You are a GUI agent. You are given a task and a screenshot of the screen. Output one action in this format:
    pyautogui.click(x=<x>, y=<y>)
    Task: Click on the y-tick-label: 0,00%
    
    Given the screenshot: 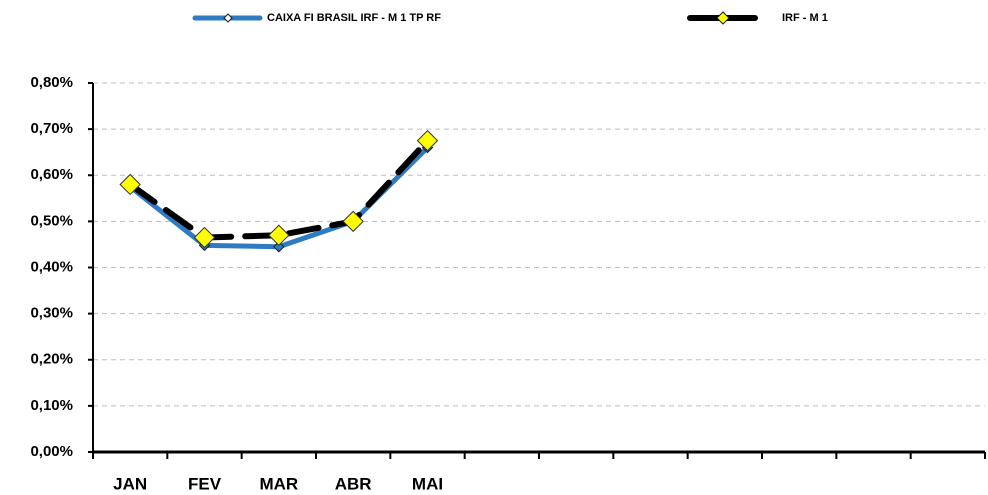 What is the action you would take?
    pyautogui.click(x=51, y=451)
    